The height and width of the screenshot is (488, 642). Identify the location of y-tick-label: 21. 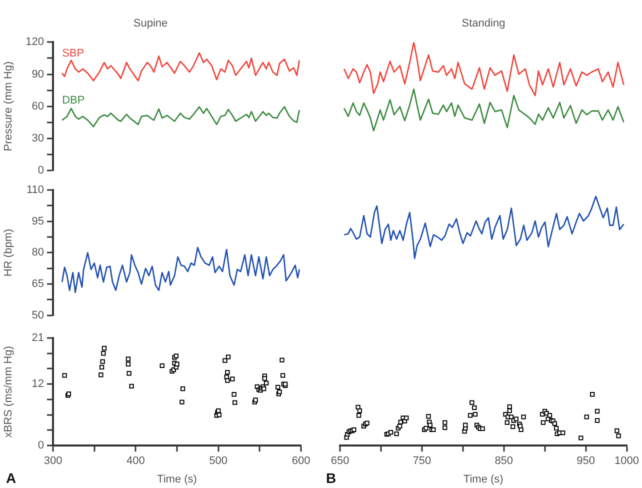
(38, 338).